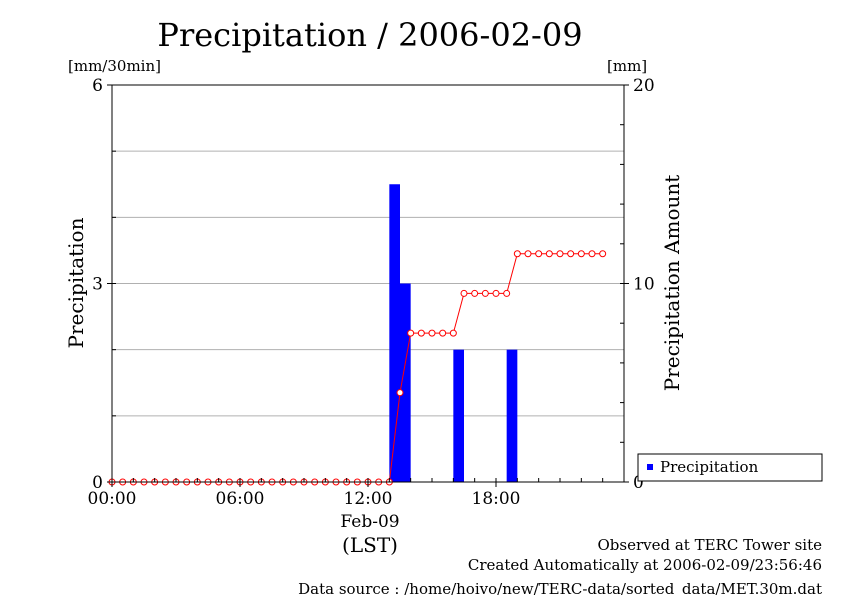 The height and width of the screenshot is (600, 842). I want to click on left-axis-unit: [mm/30min], so click(114, 66).